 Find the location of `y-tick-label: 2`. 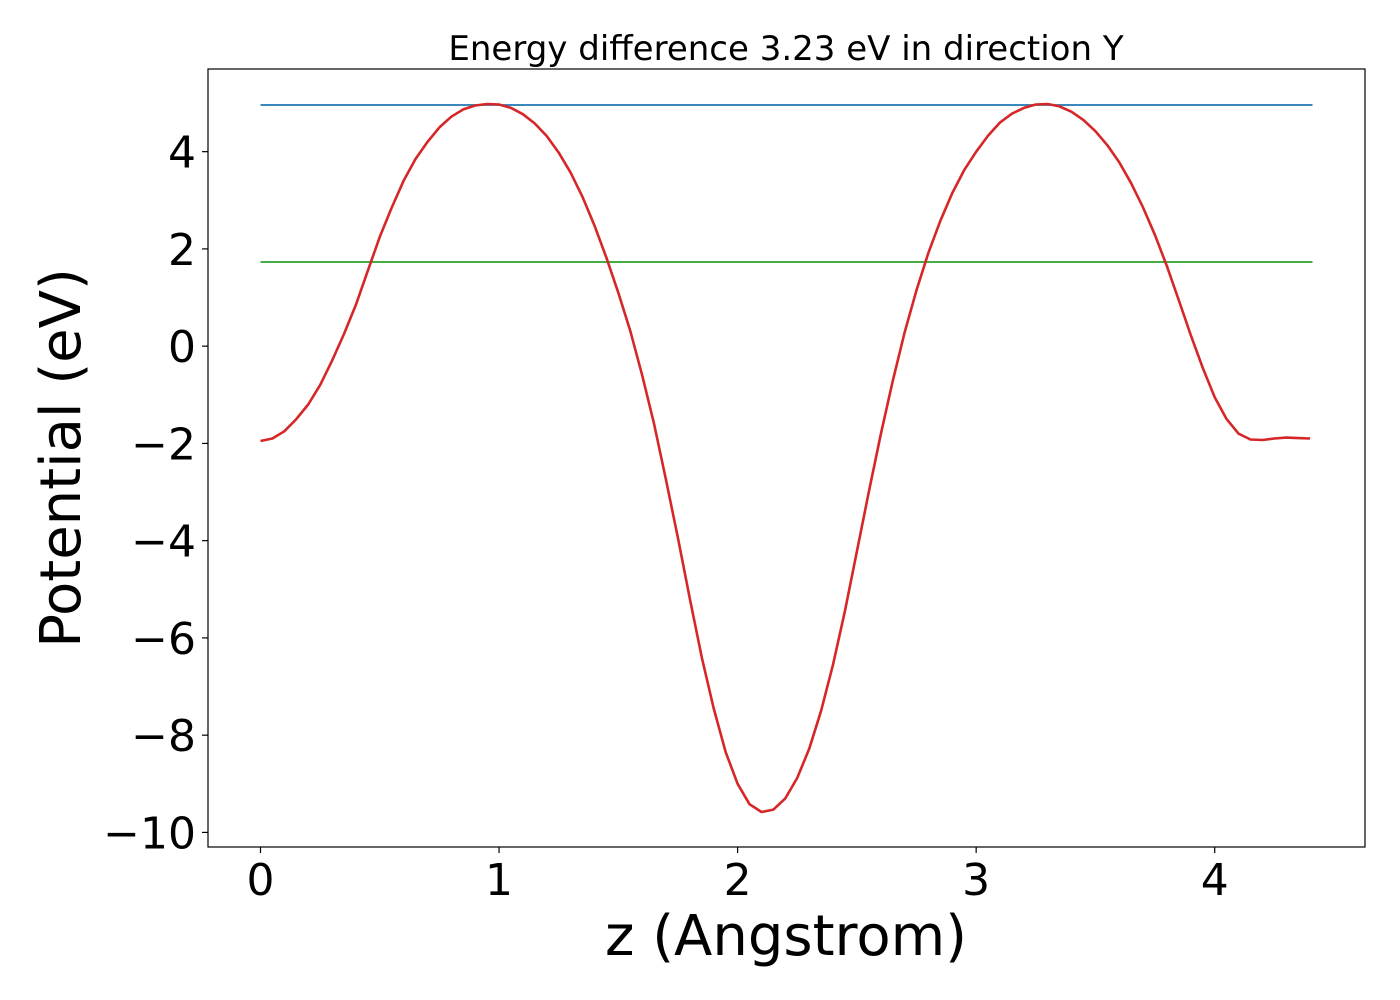

y-tick-label: 2 is located at coordinates (182, 250).